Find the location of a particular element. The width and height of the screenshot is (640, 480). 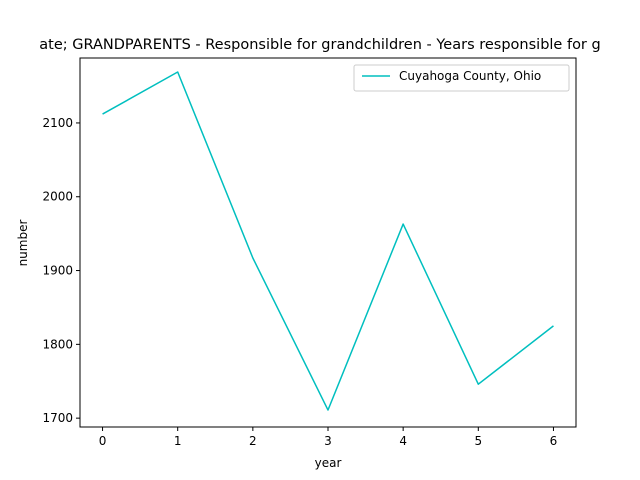

x-axis-label: year is located at coordinates (328, 463).